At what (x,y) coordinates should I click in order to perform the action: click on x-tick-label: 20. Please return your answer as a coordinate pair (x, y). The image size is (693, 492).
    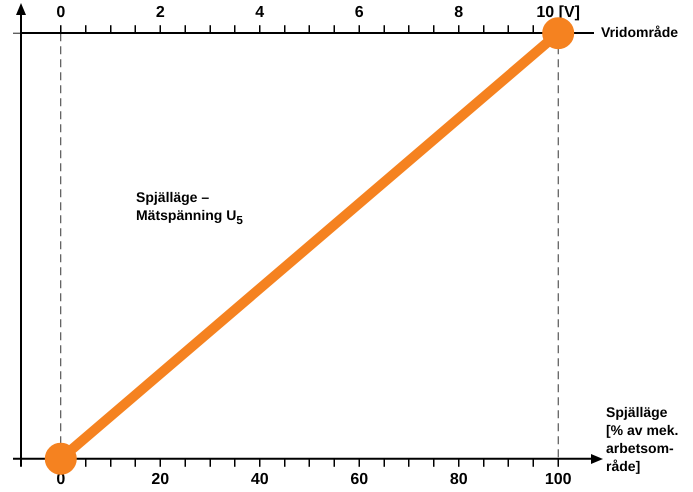
    Looking at the image, I should click on (160, 479).